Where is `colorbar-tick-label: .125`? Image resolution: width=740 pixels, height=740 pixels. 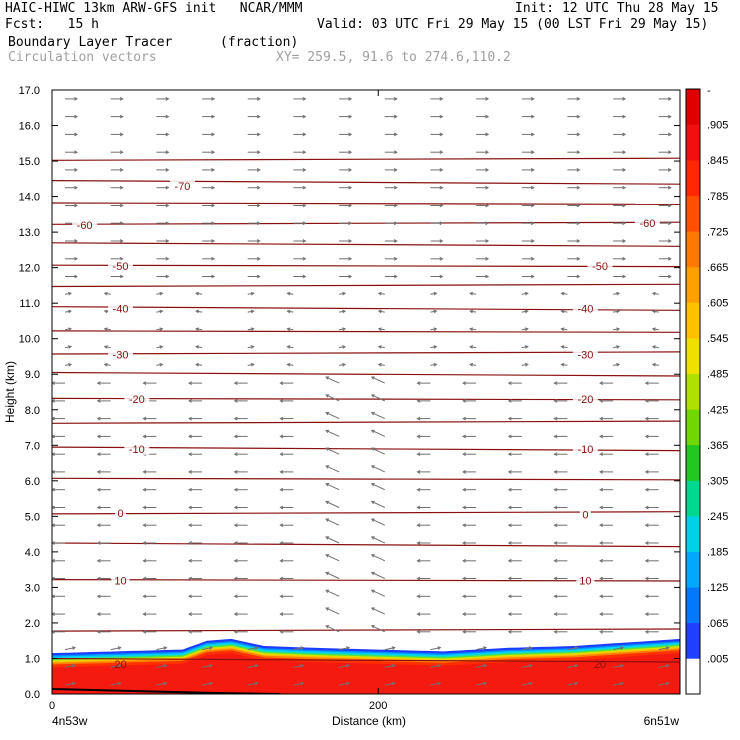
colorbar-tick-label: .125 is located at coordinates (717, 588).